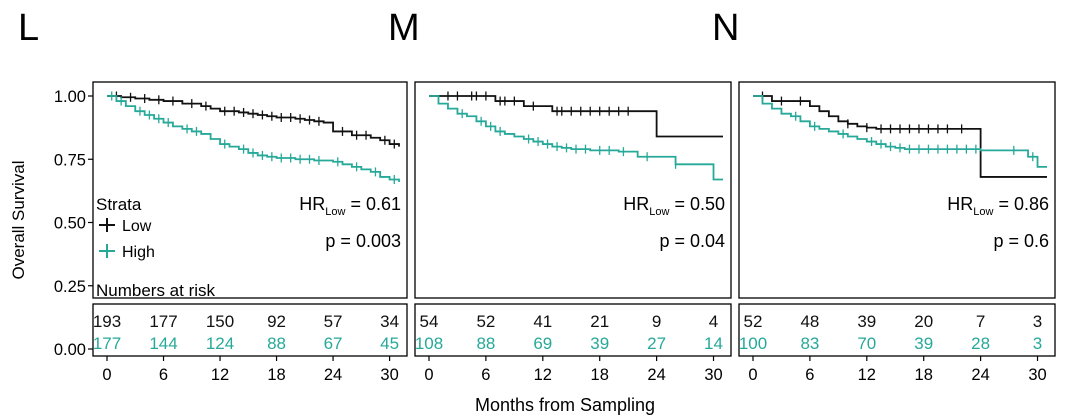 This screenshot has height=419, width=1080. I want to click on risk-count-low: 57, so click(333, 321).